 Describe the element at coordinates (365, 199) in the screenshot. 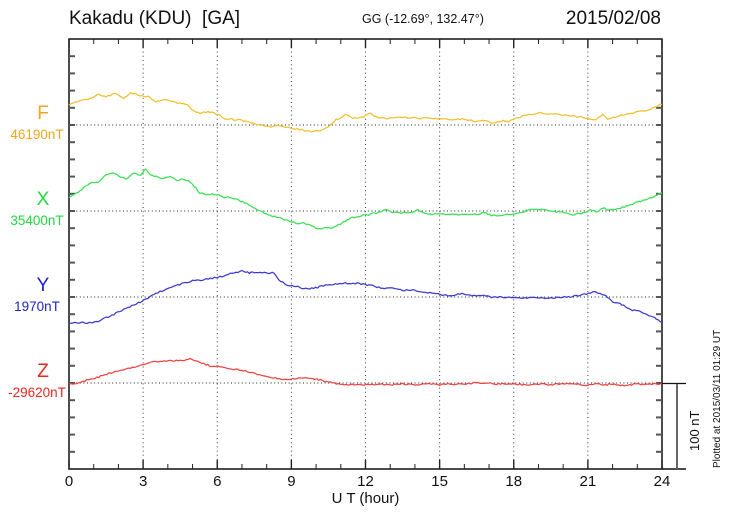

I see `trace-X` at that location.